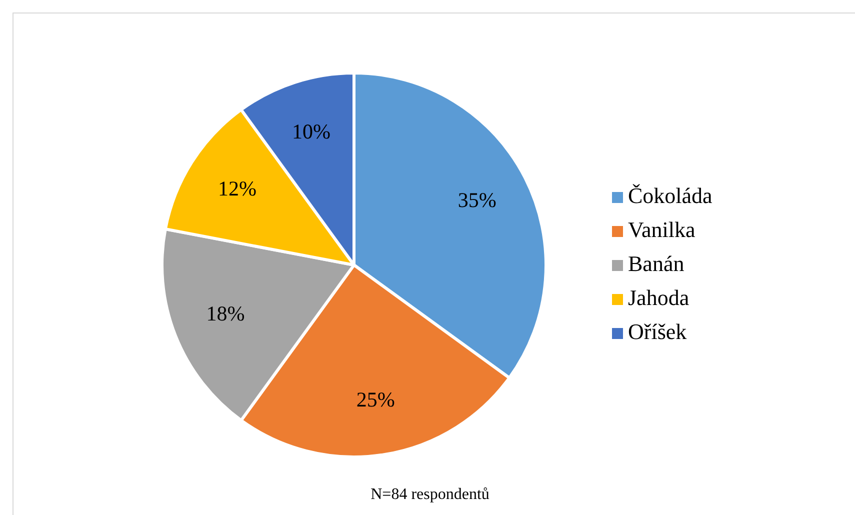  I want to click on data-label: 18%, so click(225, 314).